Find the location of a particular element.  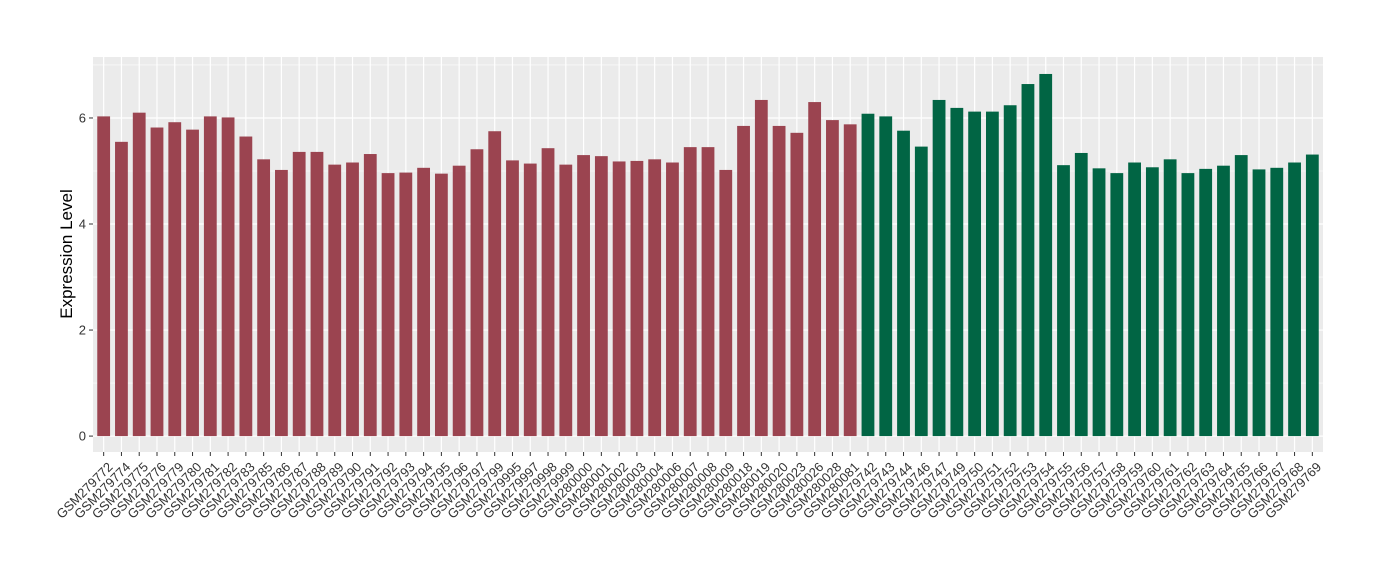

y-axis-title: Expression Level is located at coordinates (66, 253).